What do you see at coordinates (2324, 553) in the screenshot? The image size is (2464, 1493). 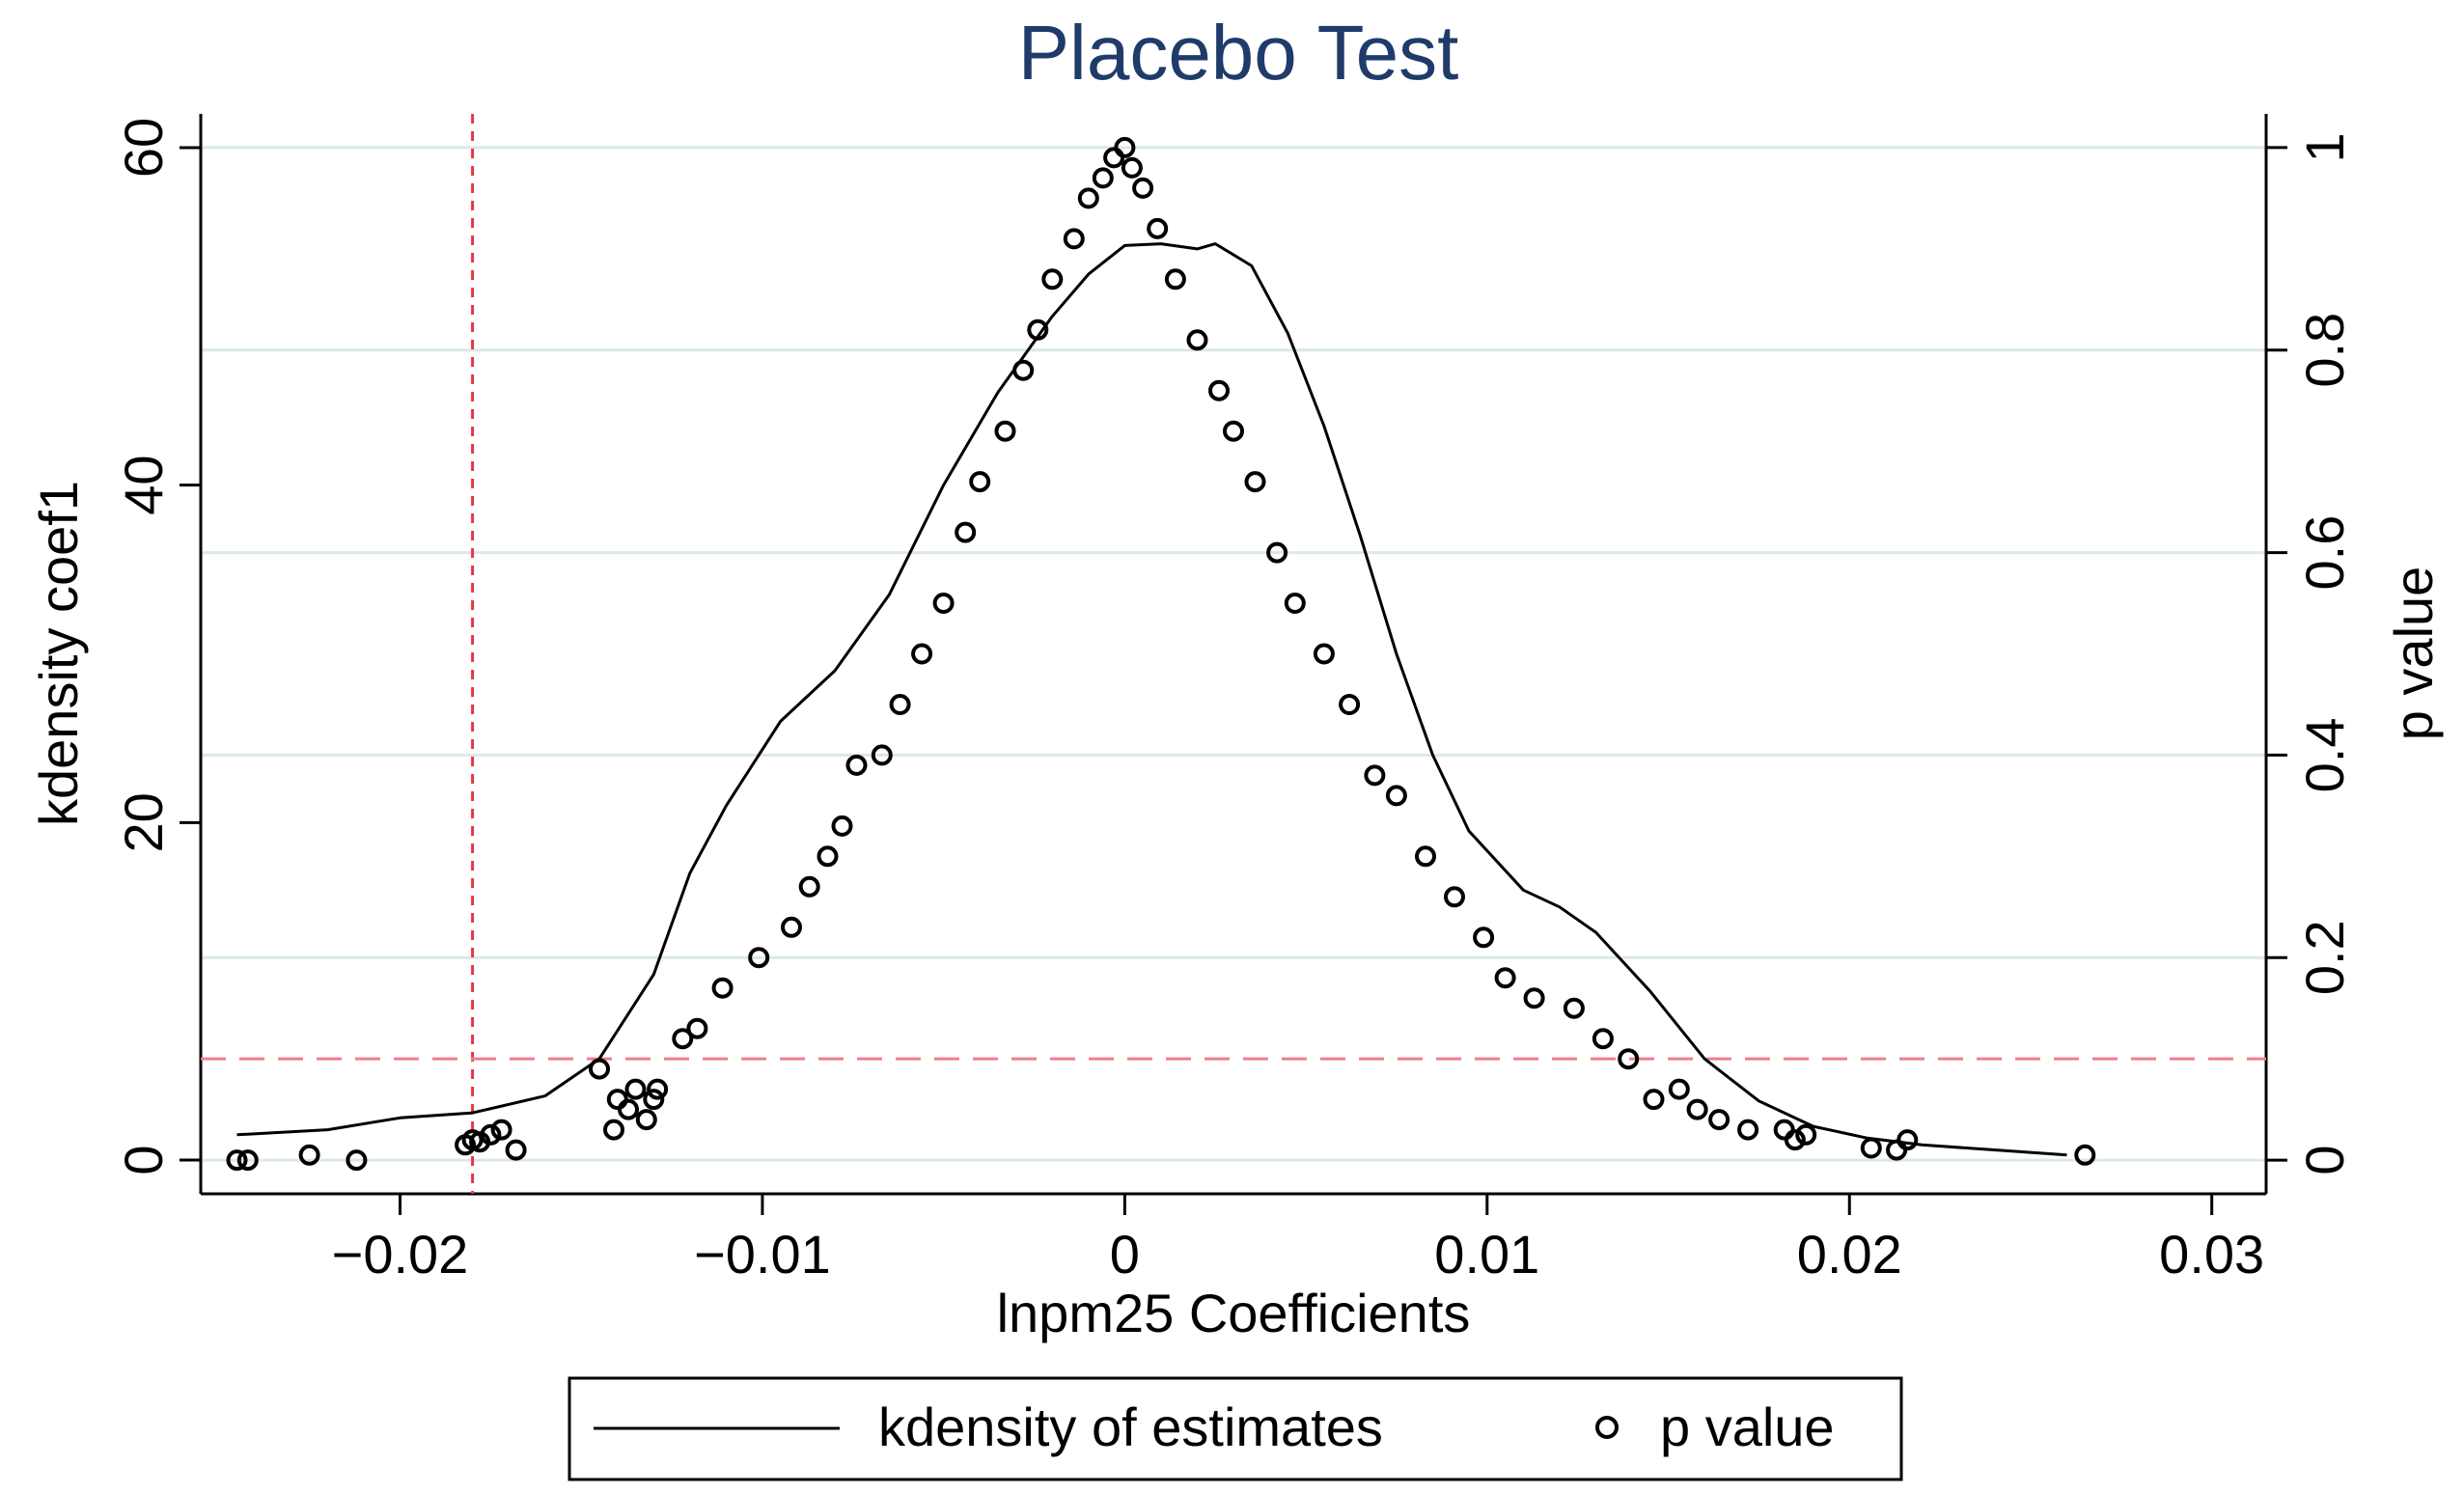 I see `y2-tick-label: 0.6` at bounding box center [2324, 553].